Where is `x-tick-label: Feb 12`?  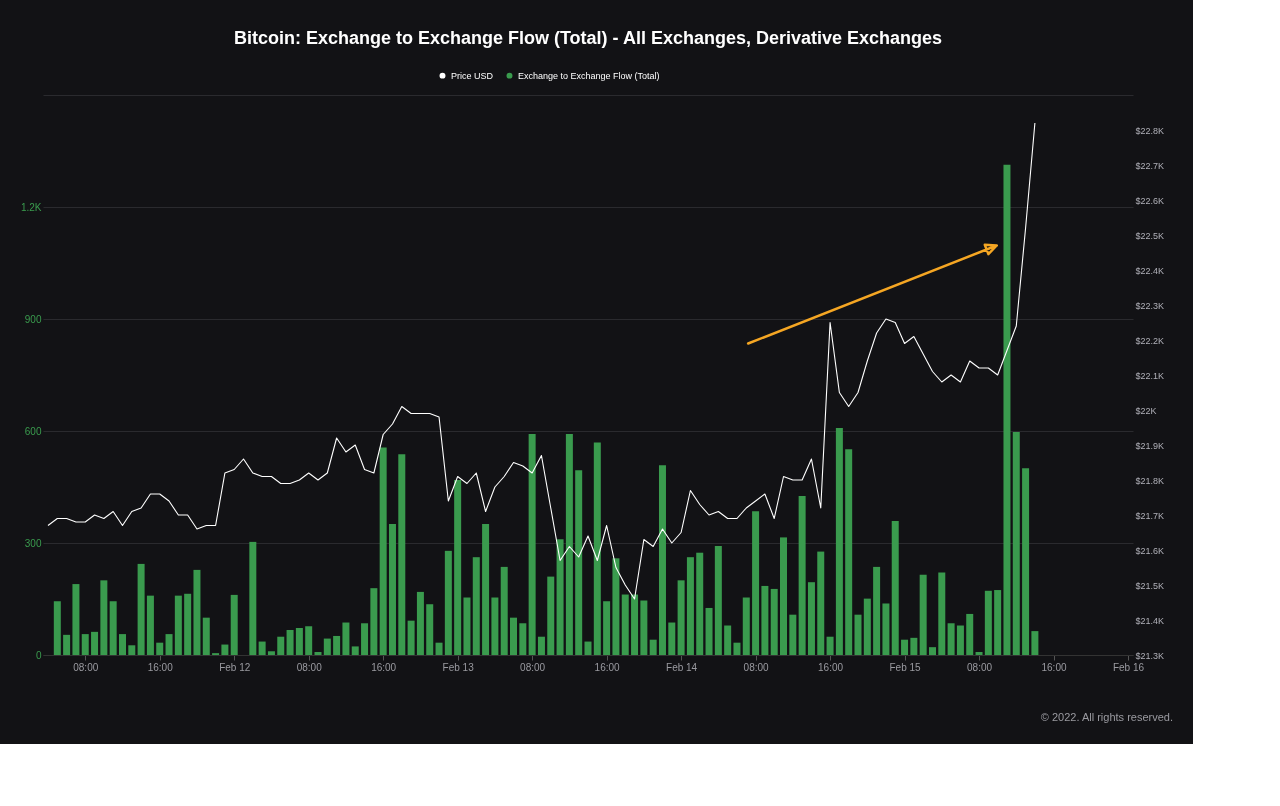 x-tick-label: Feb 12 is located at coordinates (235, 667).